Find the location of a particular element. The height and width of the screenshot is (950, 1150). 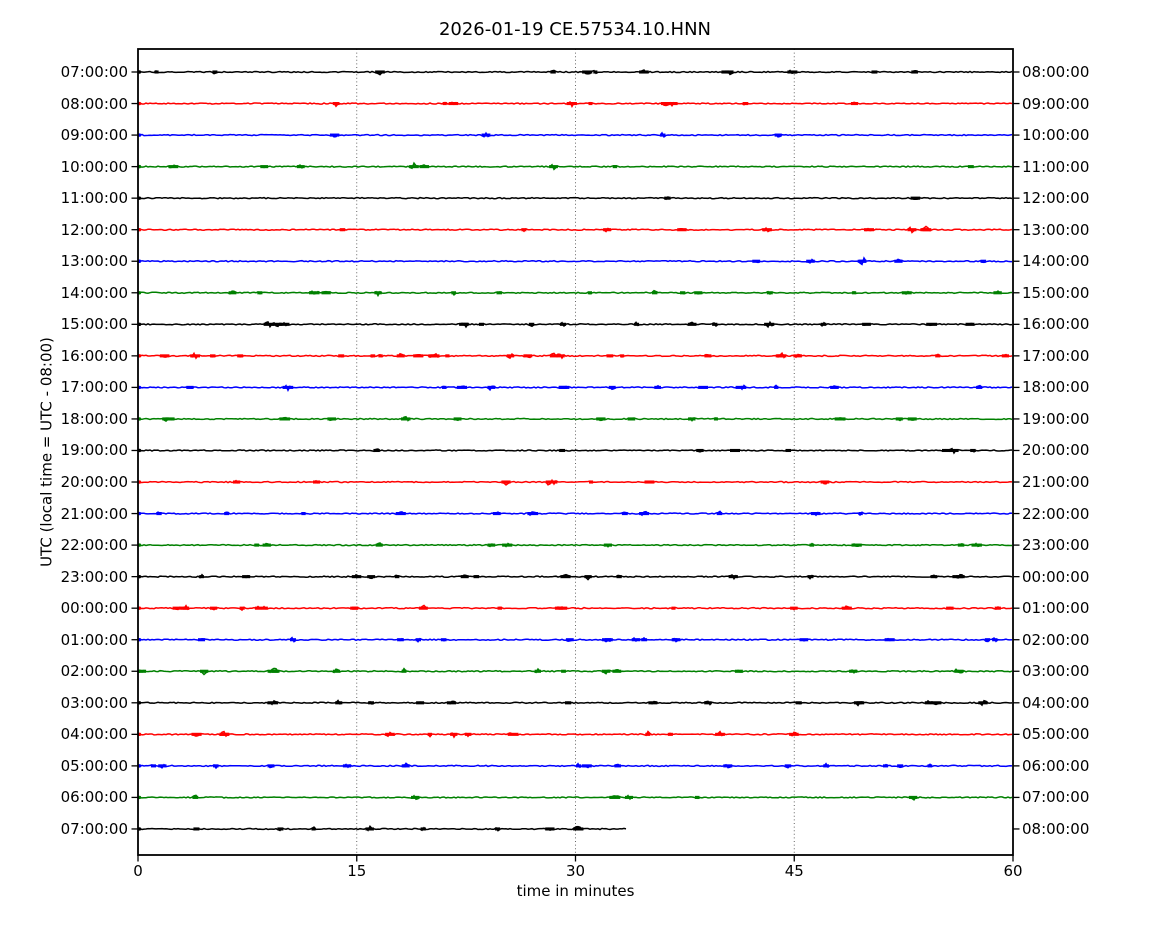

local-tick-label: 12:00:00 is located at coordinates (1056, 198).